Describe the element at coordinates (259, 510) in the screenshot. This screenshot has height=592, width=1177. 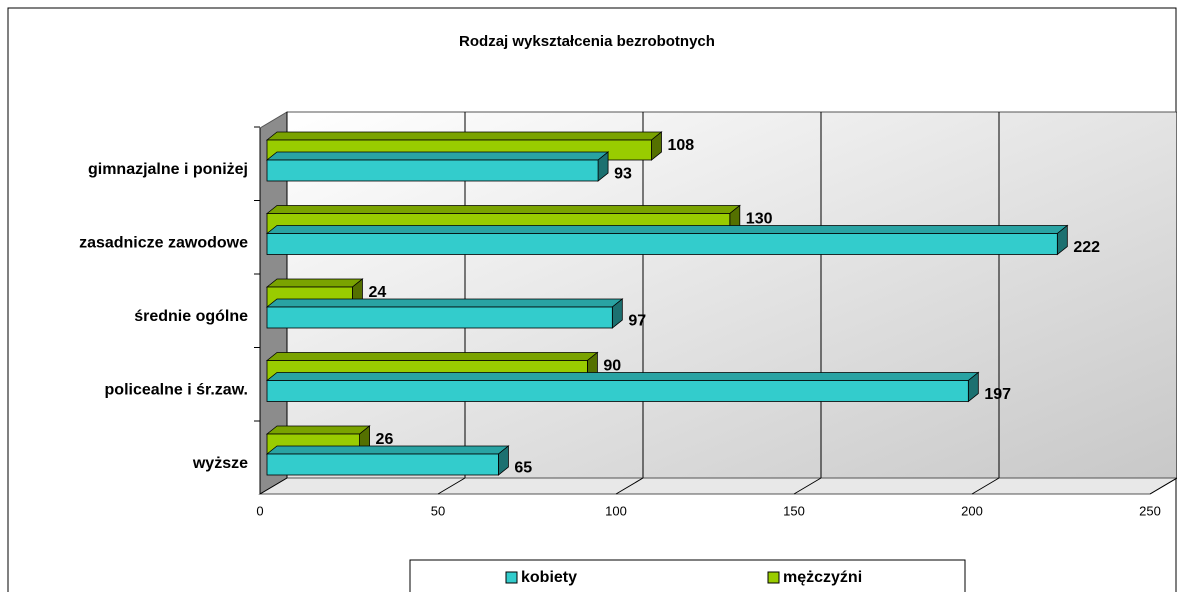
I see `x-tick-label: 0` at that location.